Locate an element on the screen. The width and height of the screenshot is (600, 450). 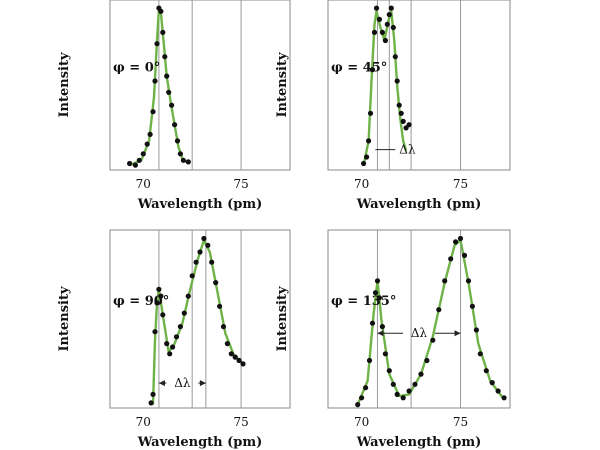
phi-angle-label: φ = 0° is located at coordinates (136, 67).